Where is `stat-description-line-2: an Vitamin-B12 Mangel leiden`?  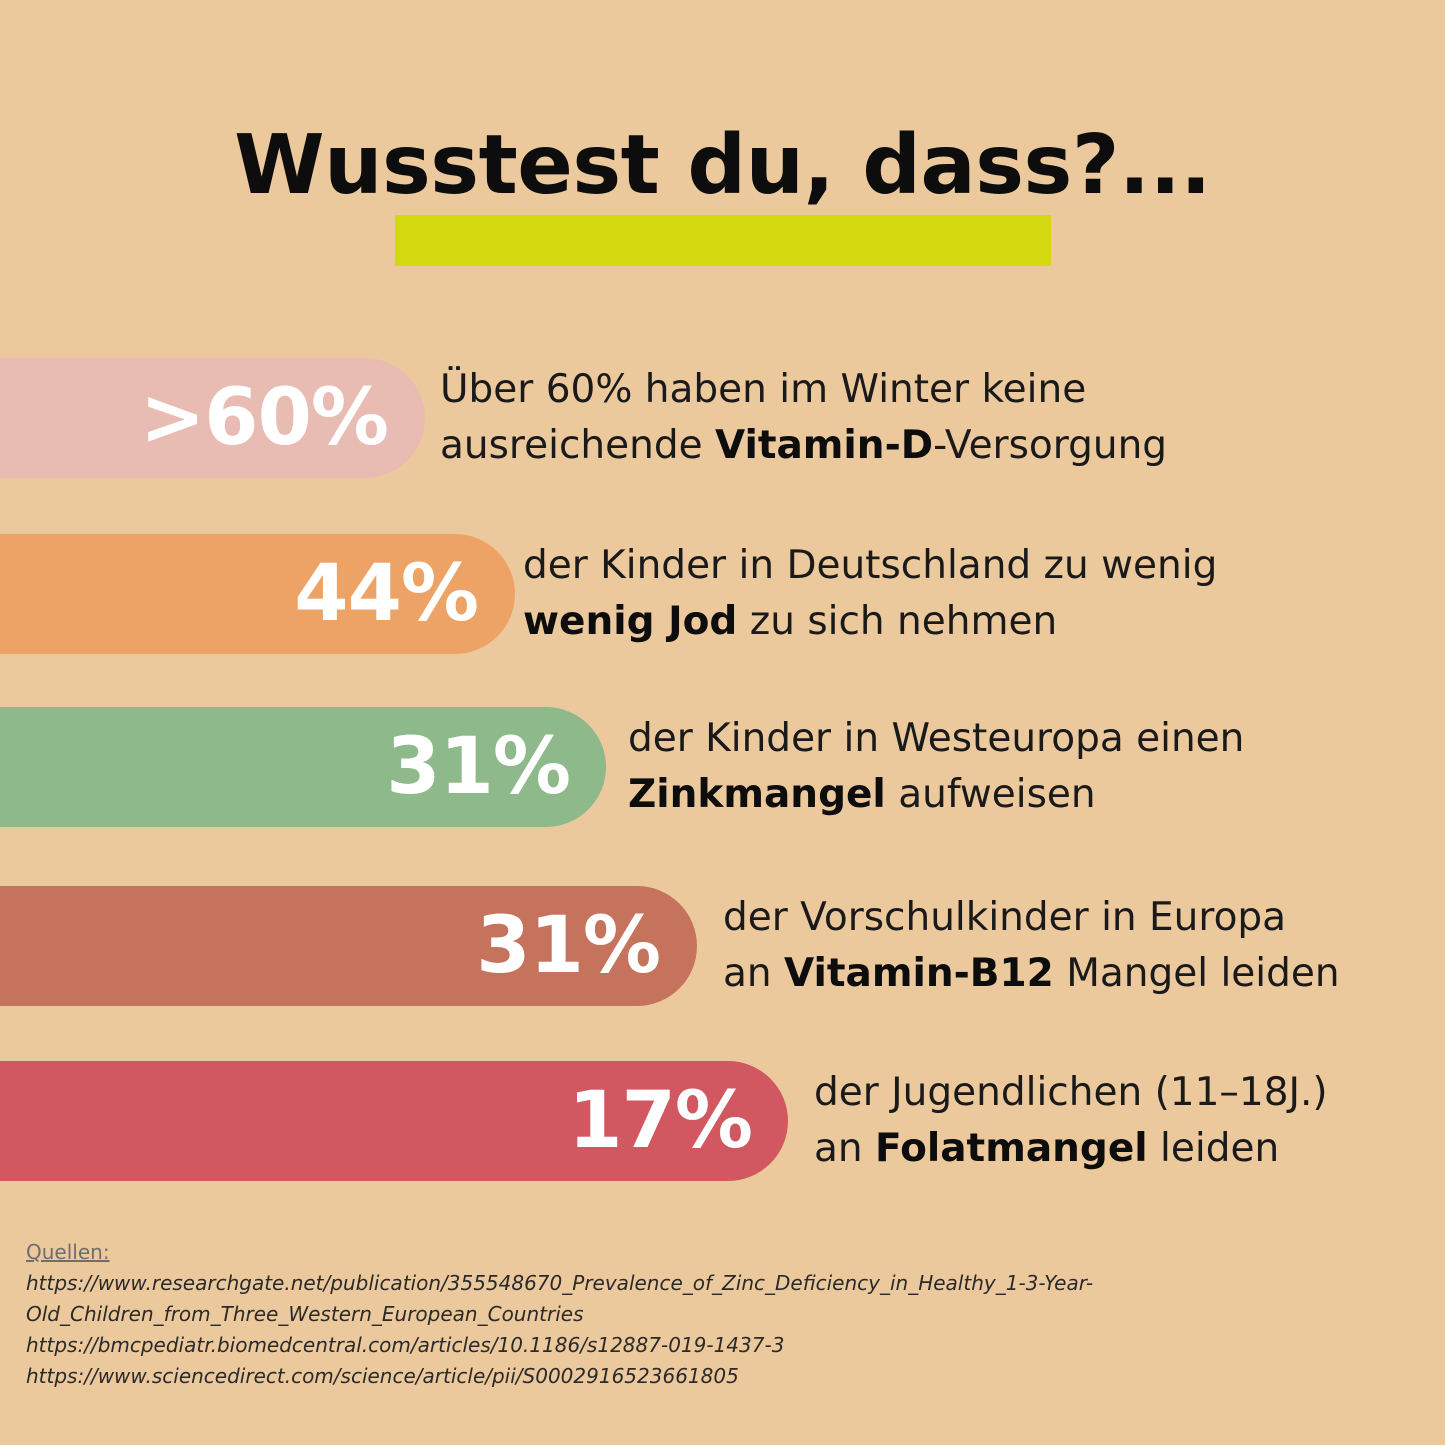
stat-description-line-2: an Vitamin-B12 Mangel leiden is located at coordinates (1031, 974).